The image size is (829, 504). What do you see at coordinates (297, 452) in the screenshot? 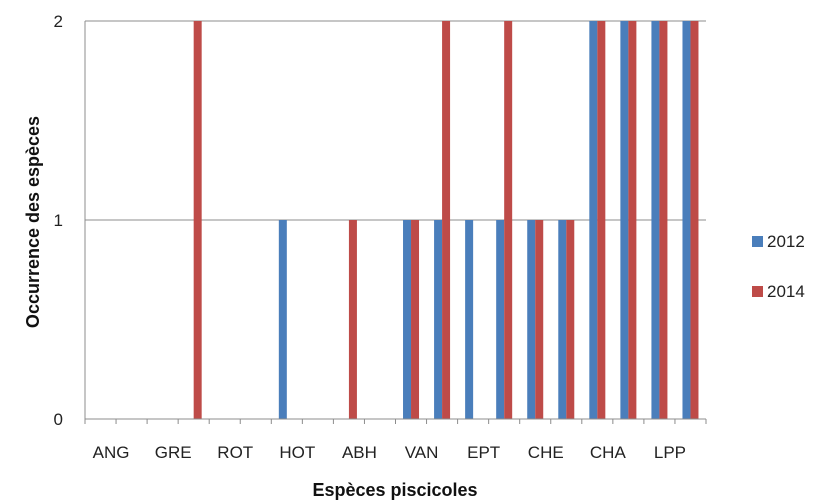
I see `x-tick-label: HOT` at bounding box center [297, 452].